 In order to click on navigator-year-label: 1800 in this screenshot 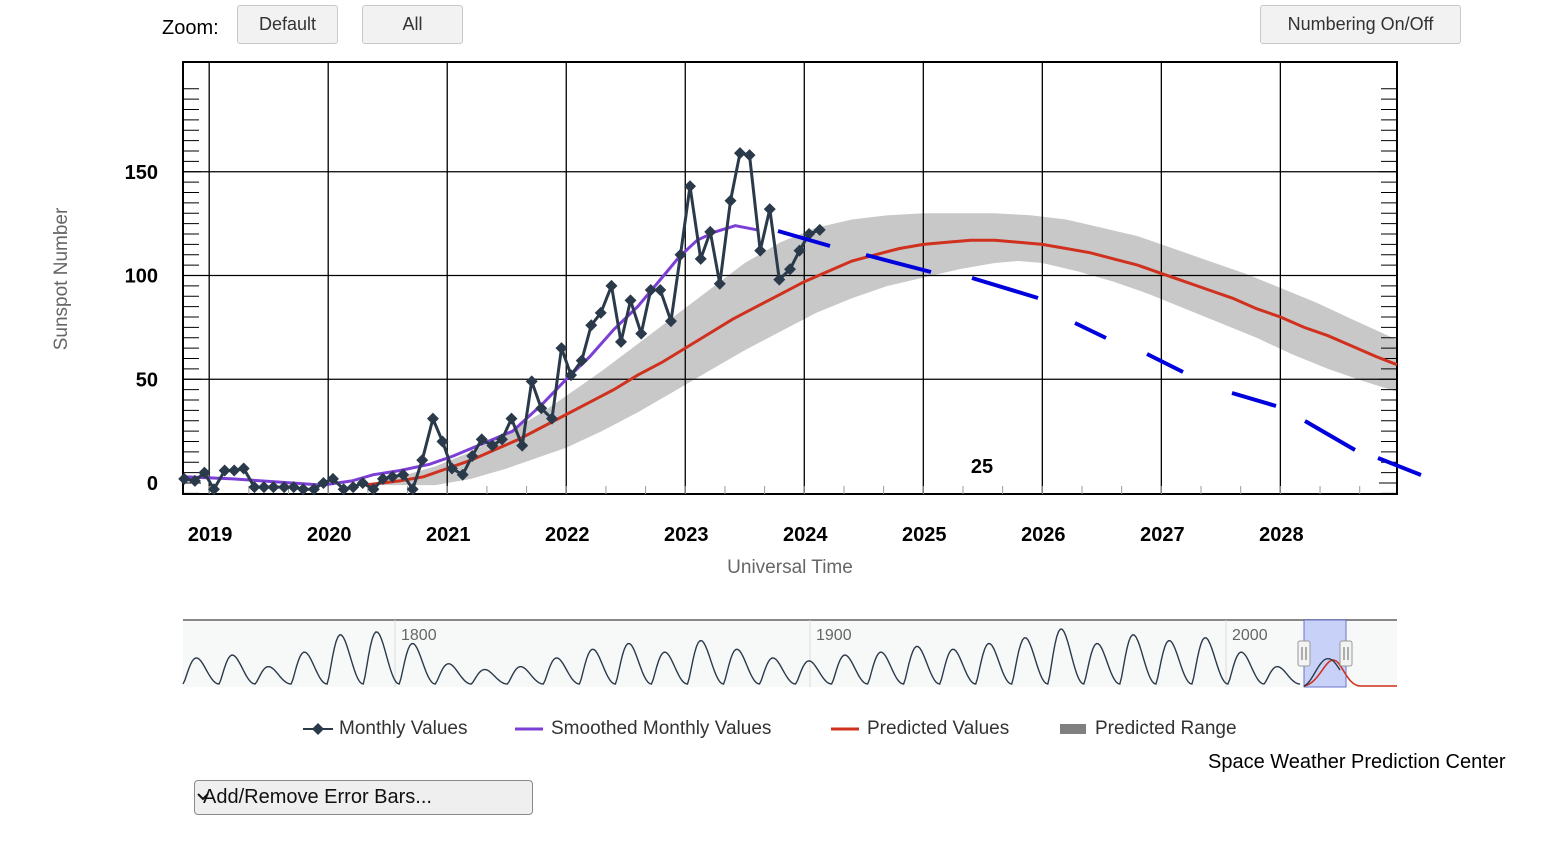, I will do `click(419, 635)`.